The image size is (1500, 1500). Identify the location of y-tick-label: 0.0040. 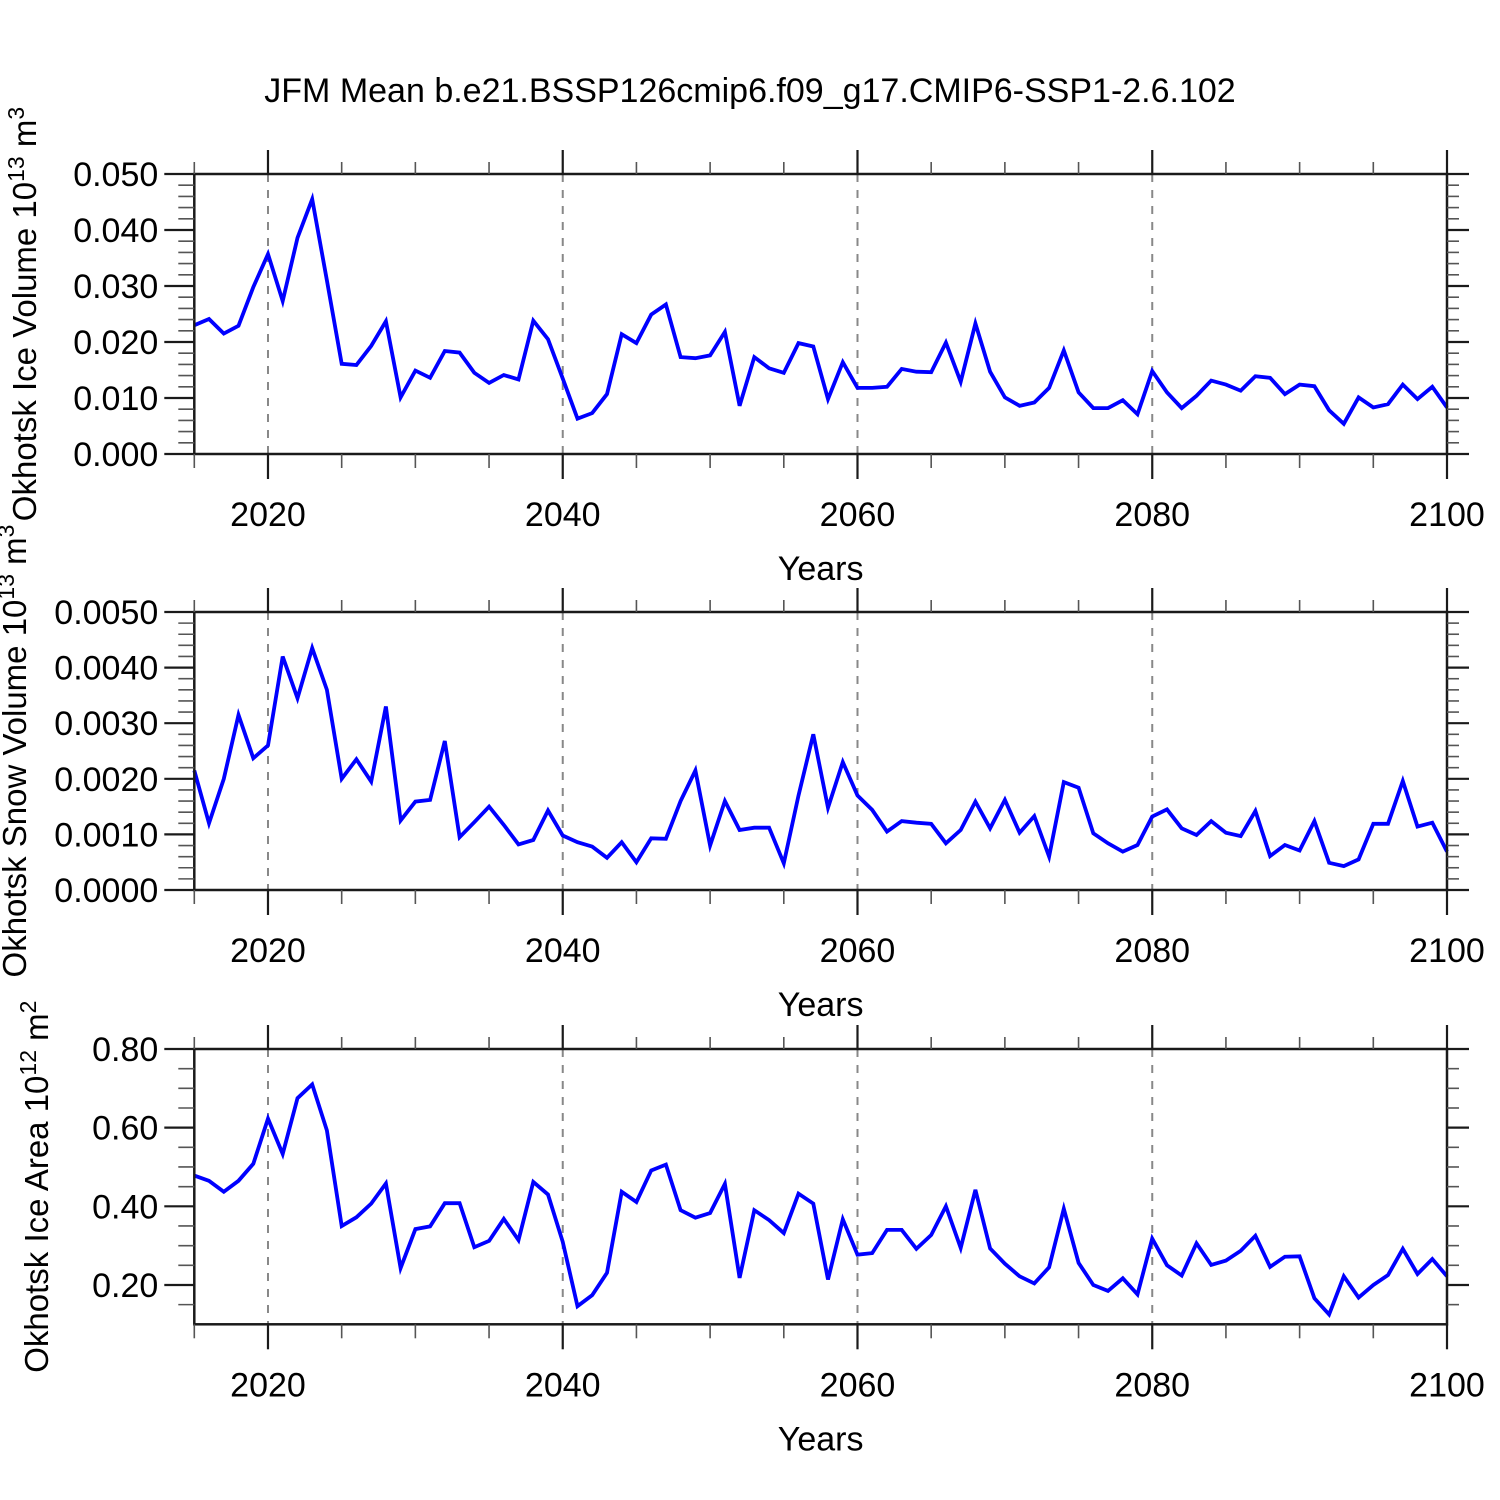
(106, 669).